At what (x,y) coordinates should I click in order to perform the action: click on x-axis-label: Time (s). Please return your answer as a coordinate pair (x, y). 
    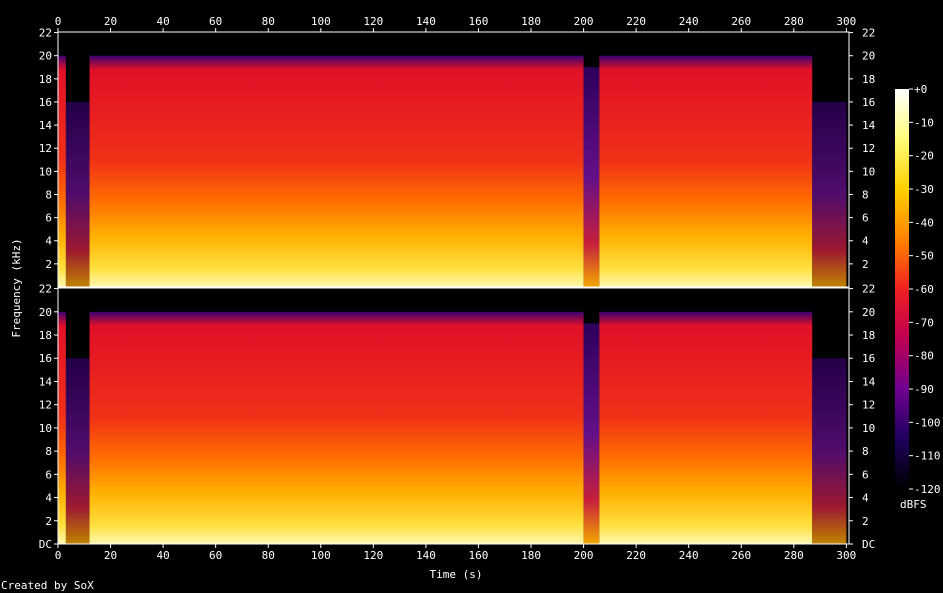
    Looking at the image, I should click on (456, 574).